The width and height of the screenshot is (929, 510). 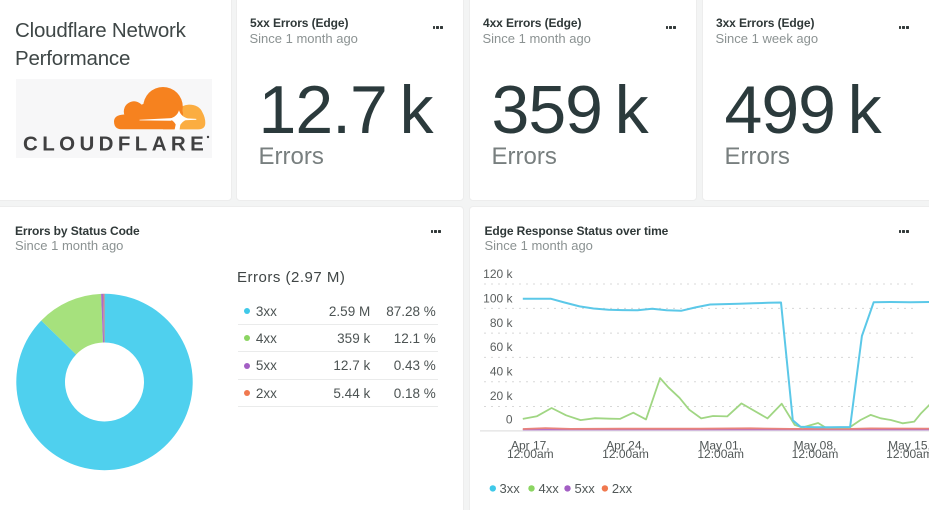 I want to click on svg-text: Apr 24,, so click(x=625, y=445).